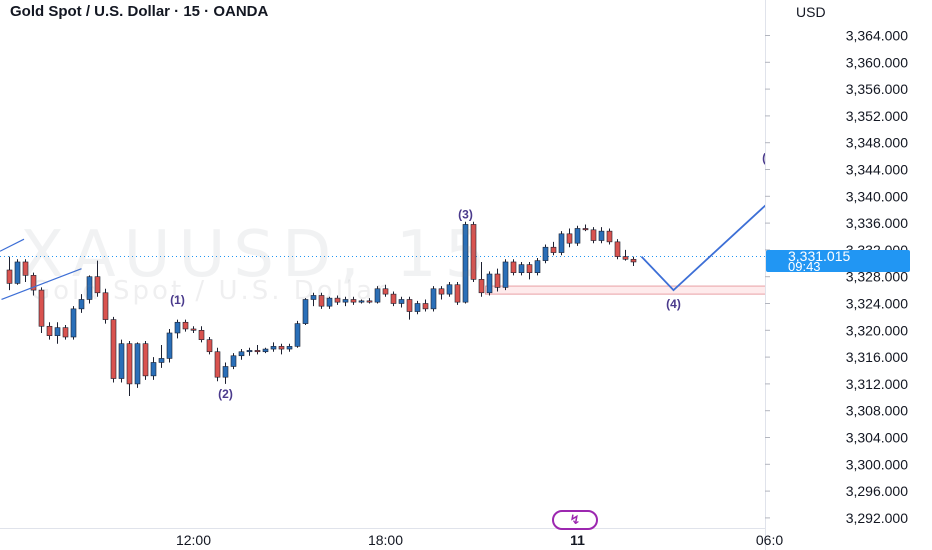 This screenshot has height=550, width=932. Describe the element at coordinates (811, 12) in the screenshot. I see `currency-label: USD` at that location.